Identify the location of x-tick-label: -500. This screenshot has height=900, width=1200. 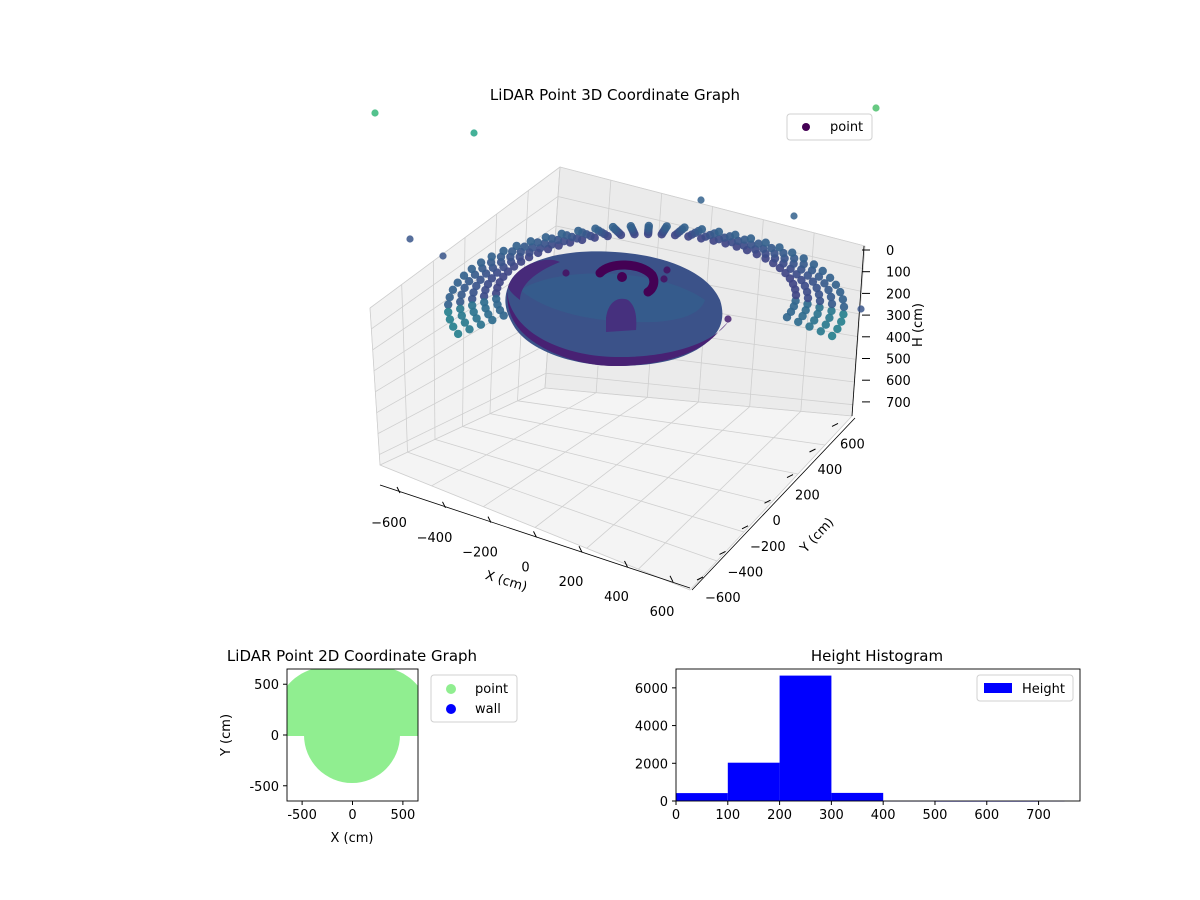
(302, 815).